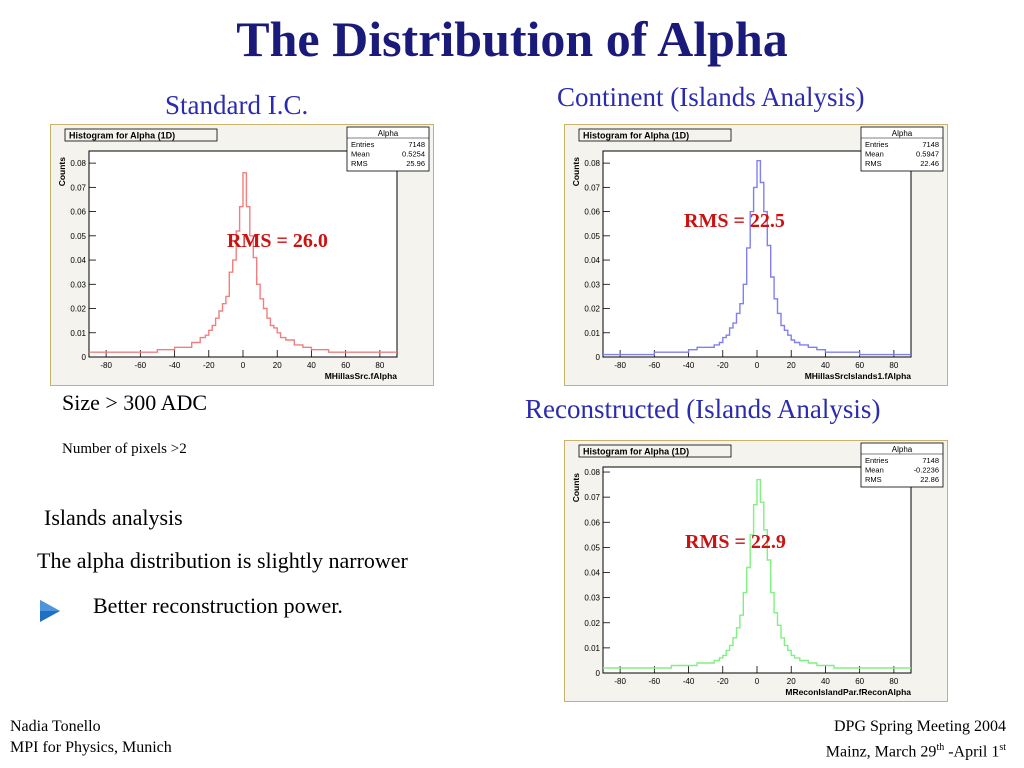  Describe the element at coordinates (237, 105) in the screenshot. I see `caption-standard: Standard I.C.` at that location.